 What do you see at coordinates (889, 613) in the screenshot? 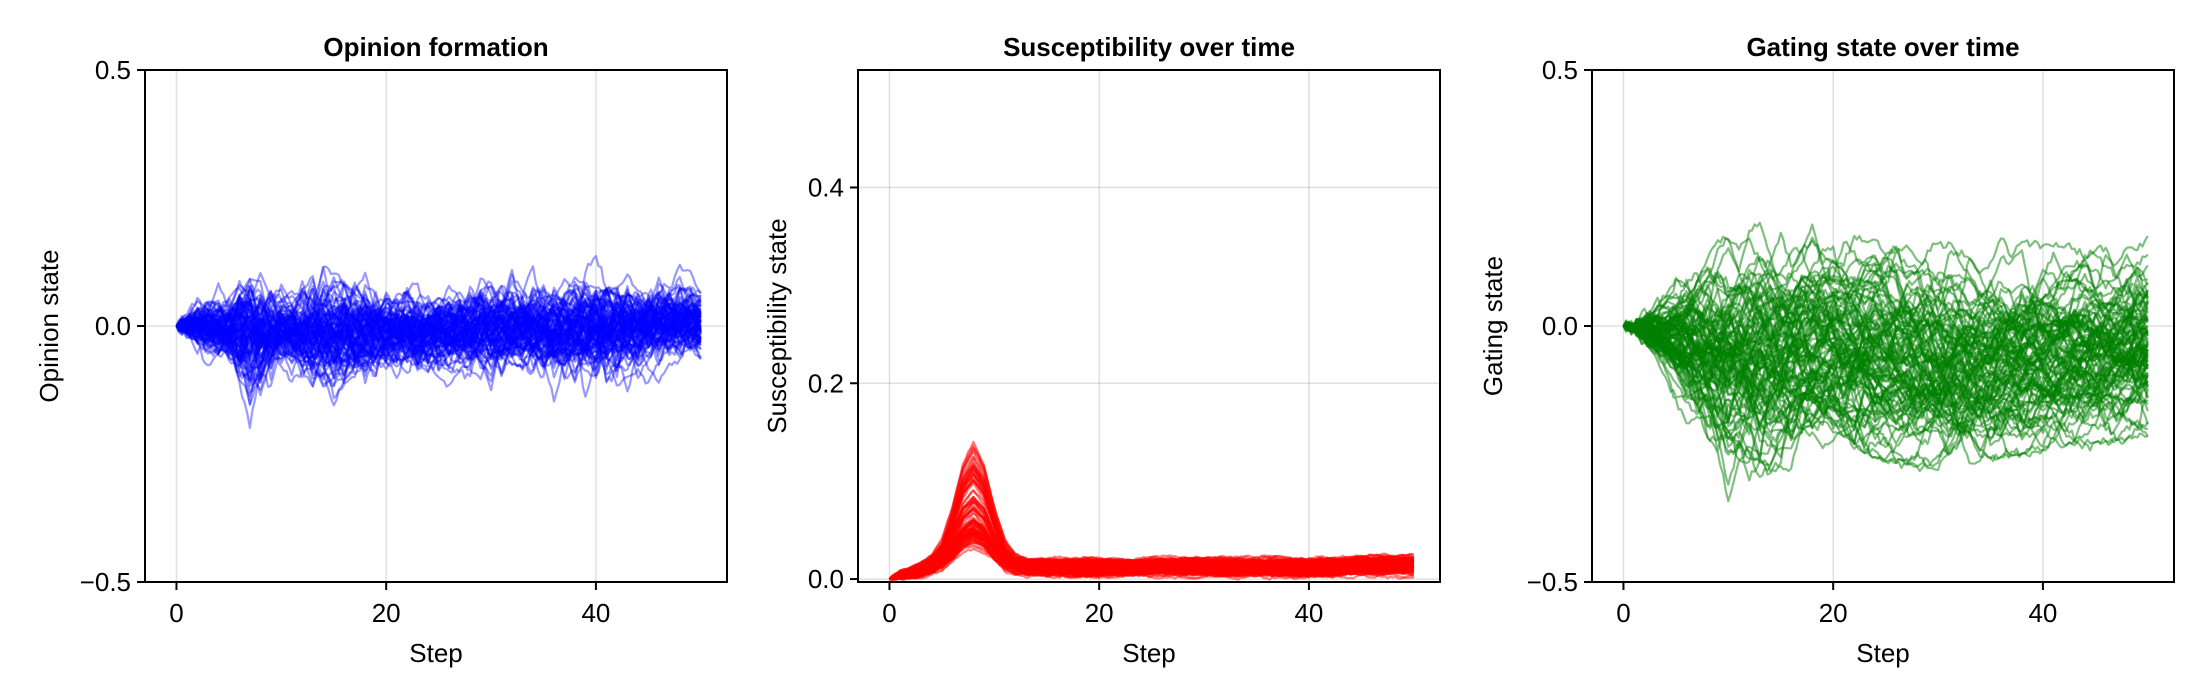
I see `x-tick-label: 0` at bounding box center [889, 613].